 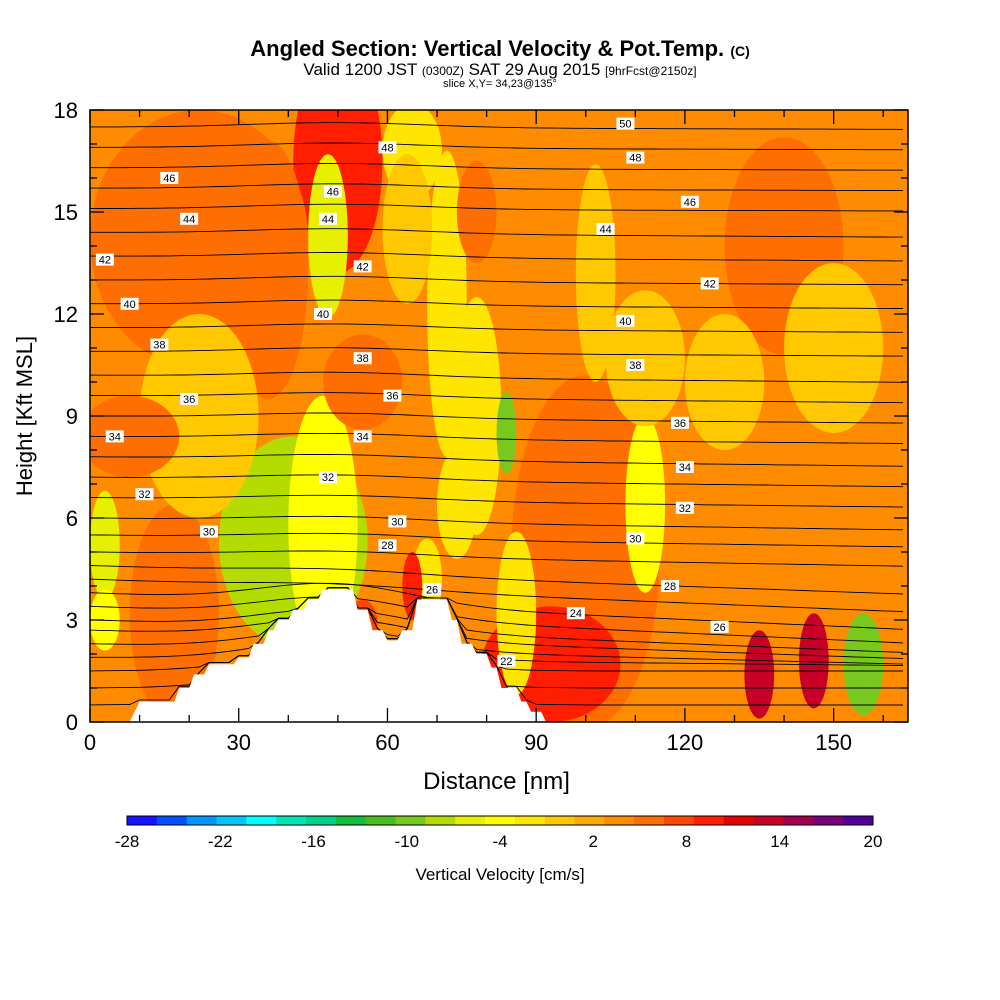 I want to click on contour-label: 24, so click(x=576, y=614).